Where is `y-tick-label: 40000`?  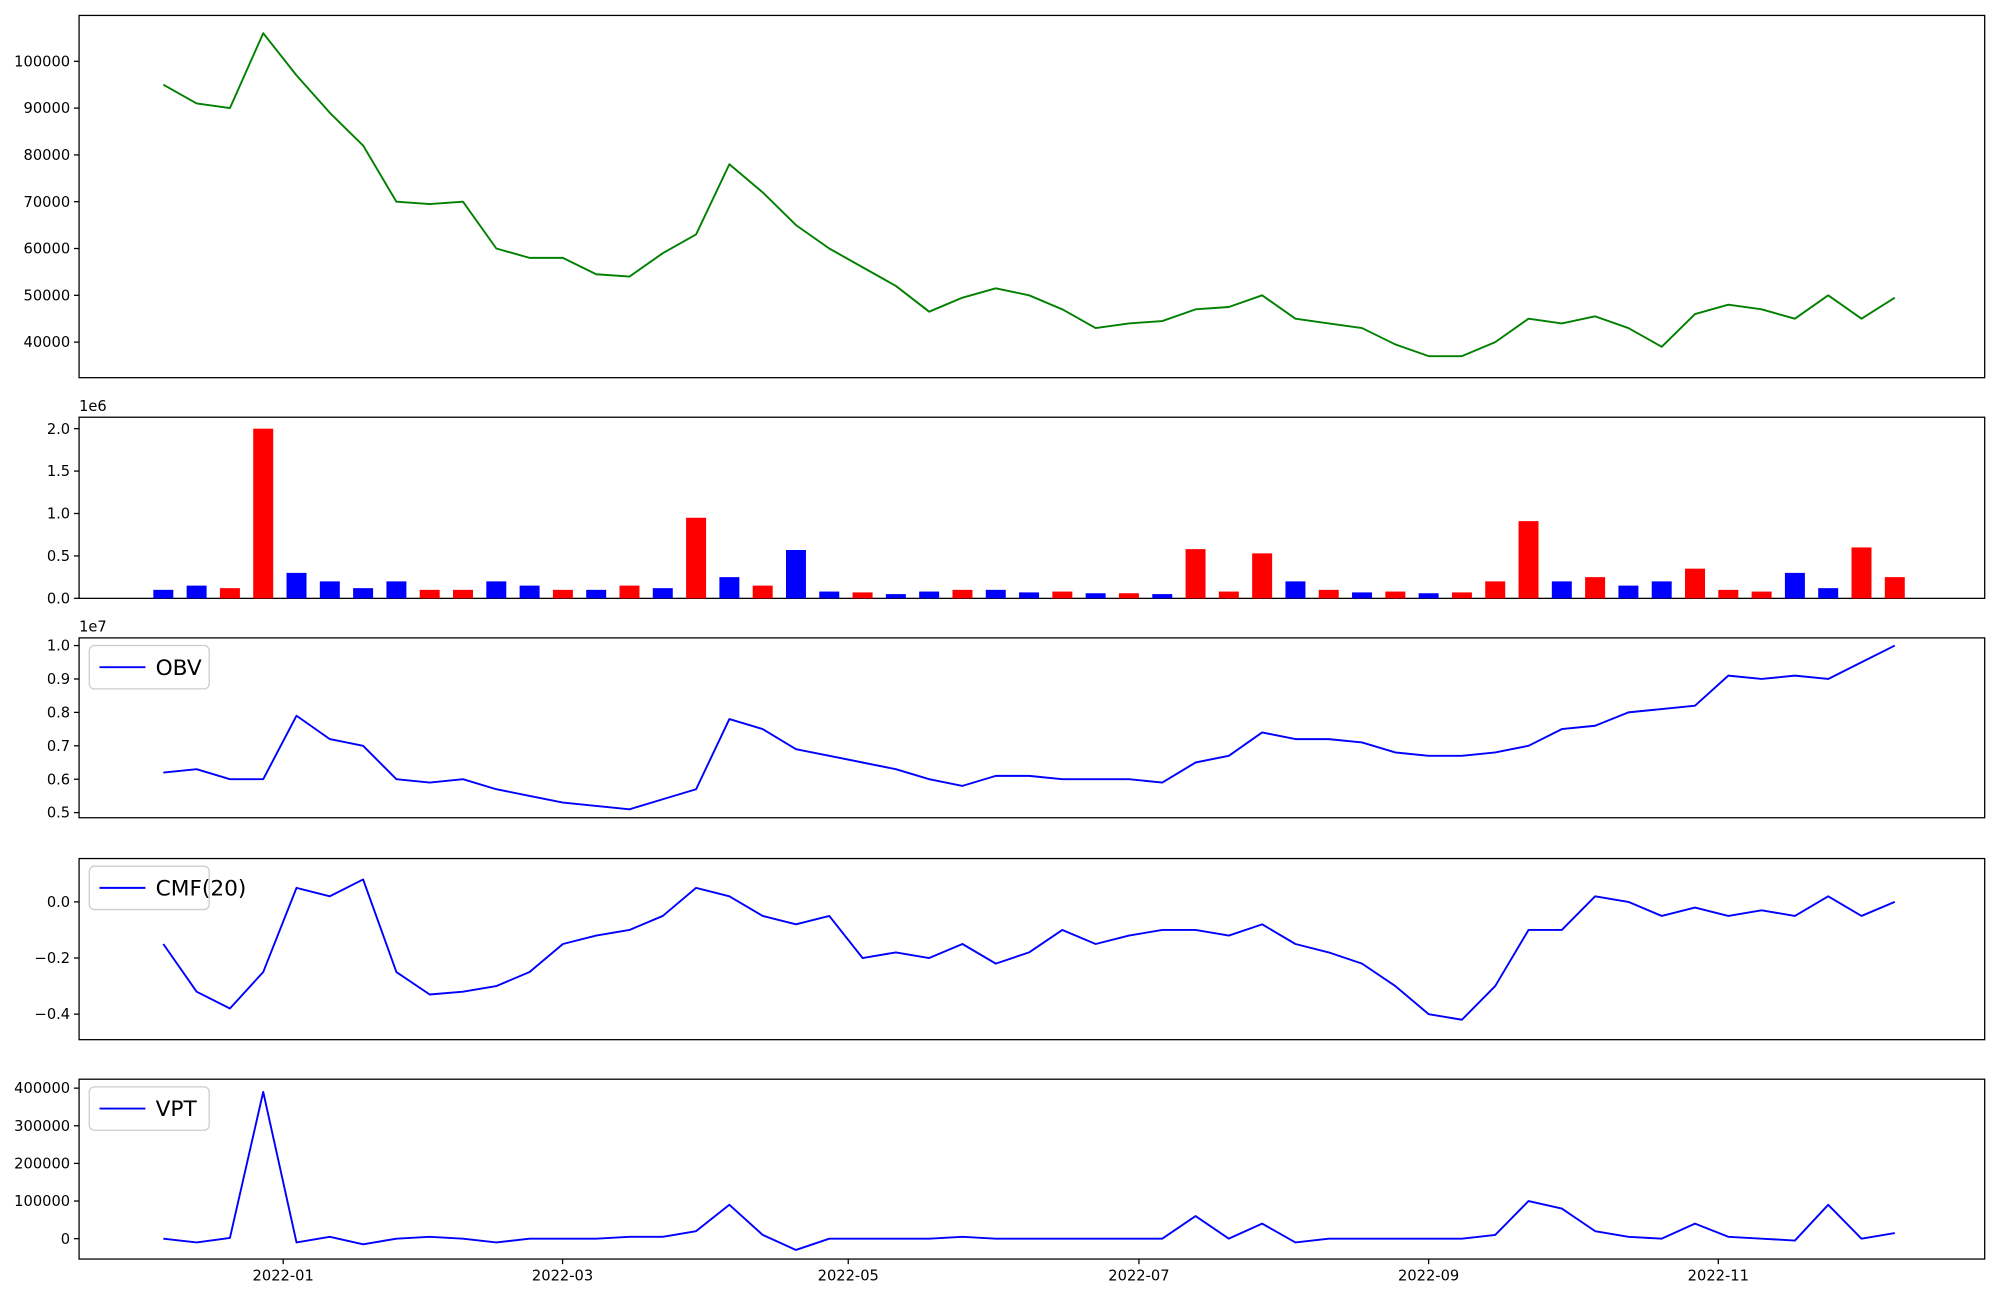 y-tick-label: 40000 is located at coordinates (47, 342).